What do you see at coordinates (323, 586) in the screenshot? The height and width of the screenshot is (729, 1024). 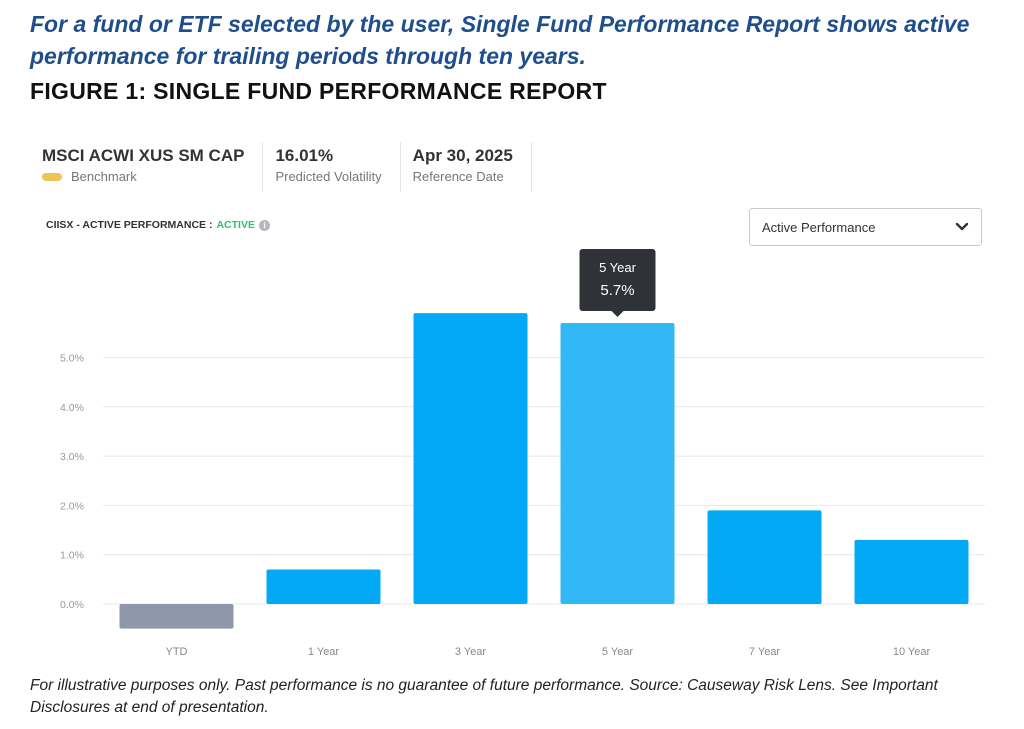 I see `bar-1-year` at bounding box center [323, 586].